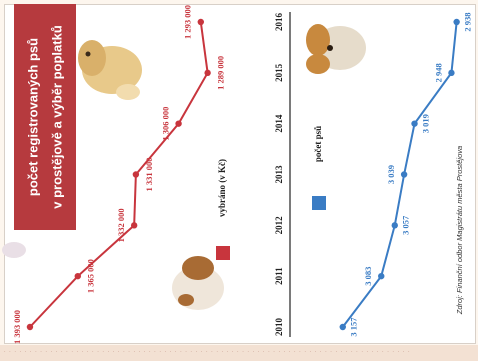 This screenshot has width=478, height=361. Describe the element at coordinates (110, 70) in the screenshot. I see `dog-illustration-top` at that location.